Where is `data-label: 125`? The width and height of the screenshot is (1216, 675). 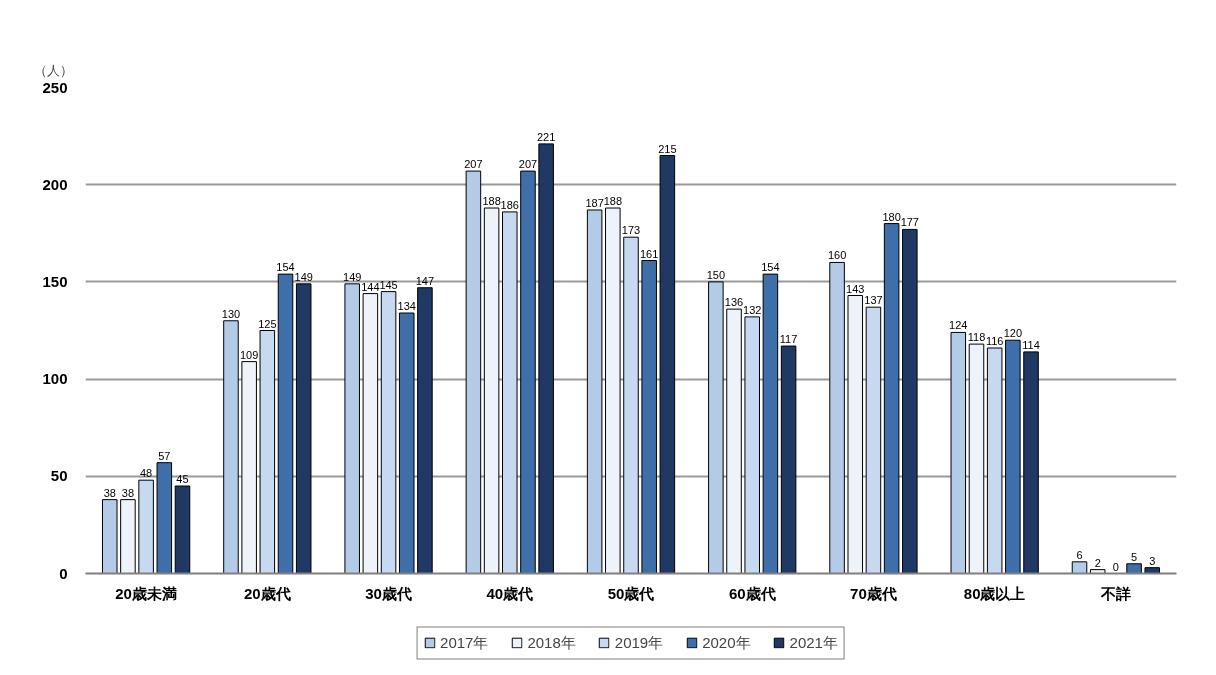 data-label: 125 is located at coordinates (267, 323).